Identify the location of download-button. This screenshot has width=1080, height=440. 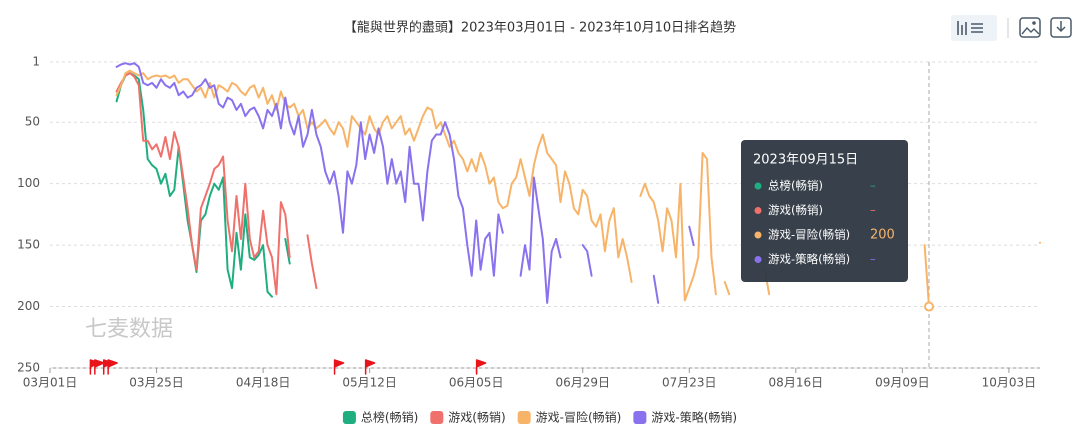
(1061, 27).